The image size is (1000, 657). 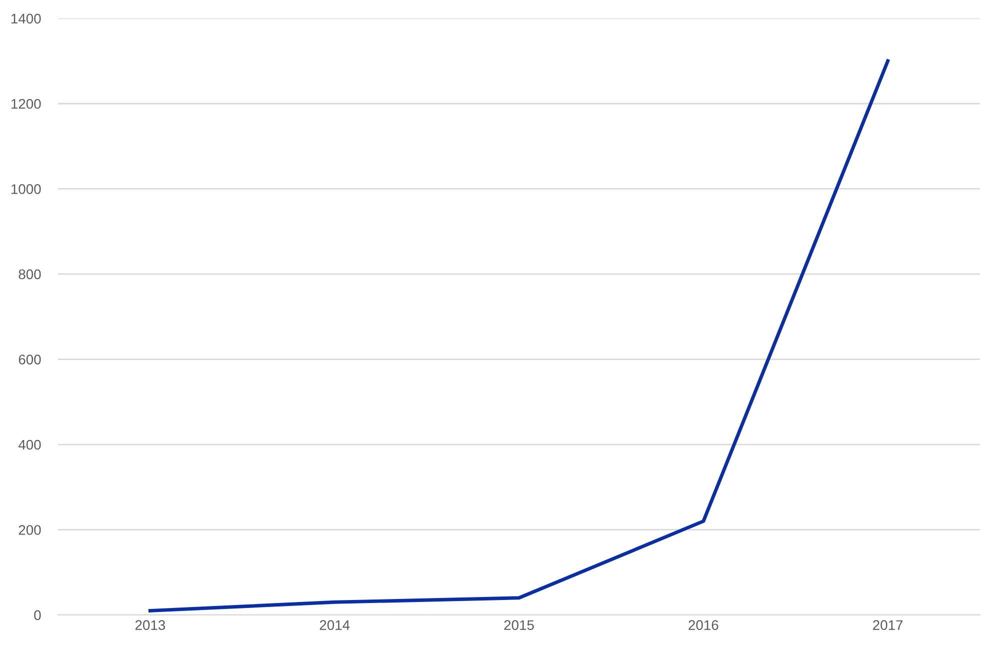 What do you see at coordinates (335, 625) in the screenshot?
I see `x-tick-label: 2014` at bounding box center [335, 625].